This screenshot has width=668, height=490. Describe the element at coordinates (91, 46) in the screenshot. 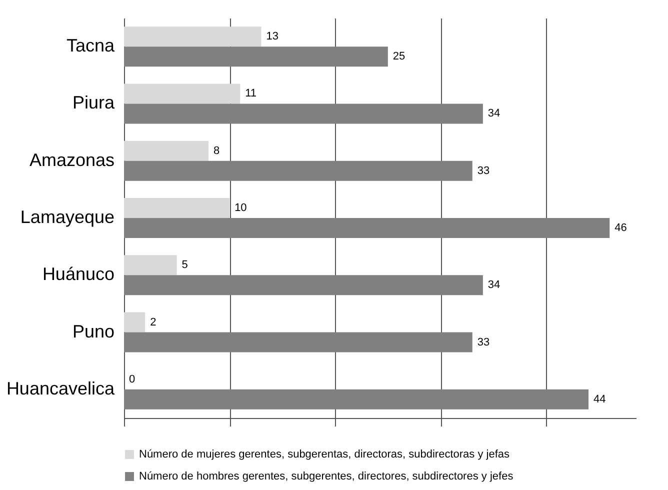

I see `y-tick-label: Tacna` at that location.